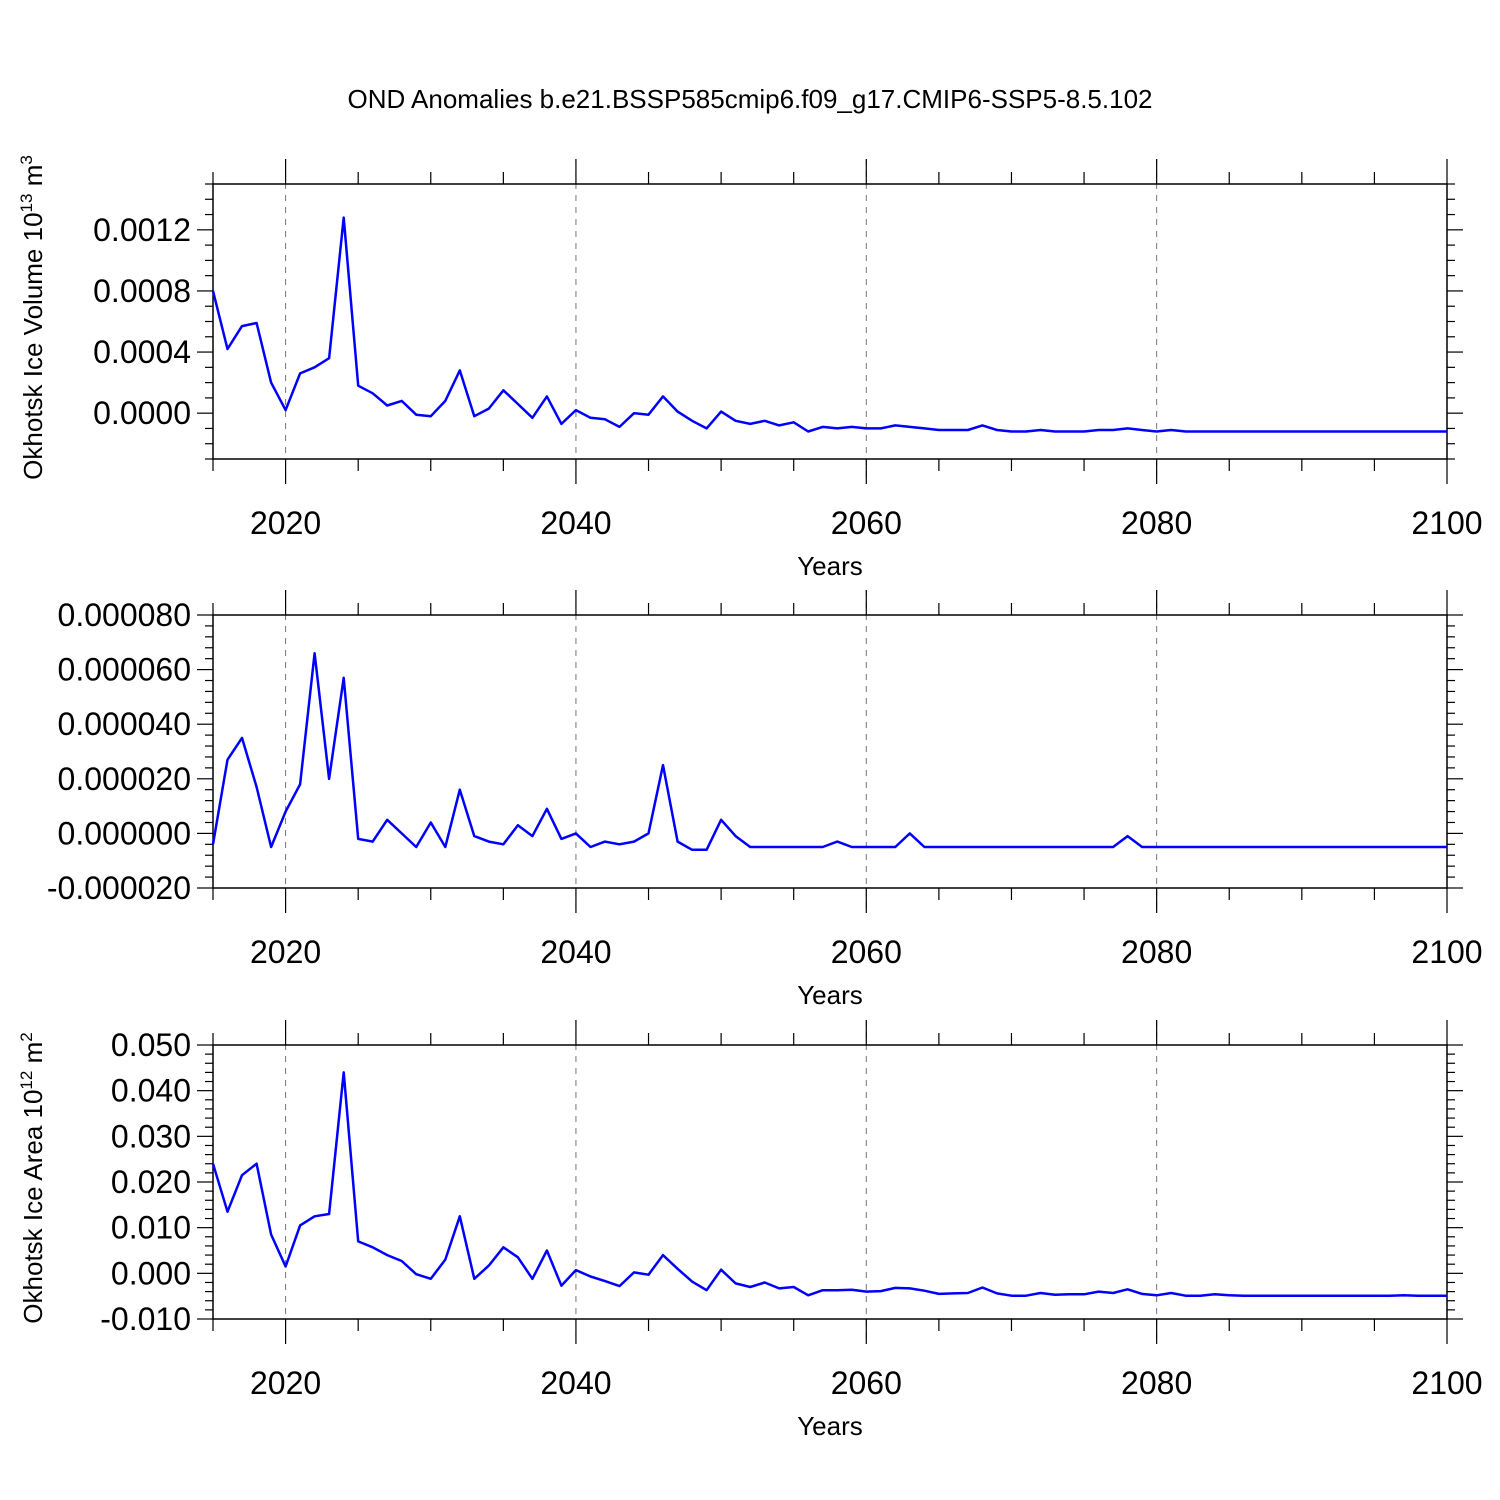 Image resolution: width=1500 pixels, height=1500 pixels. Describe the element at coordinates (124, 724) in the screenshot. I see `y-tick-label: 0.000040` at that location.